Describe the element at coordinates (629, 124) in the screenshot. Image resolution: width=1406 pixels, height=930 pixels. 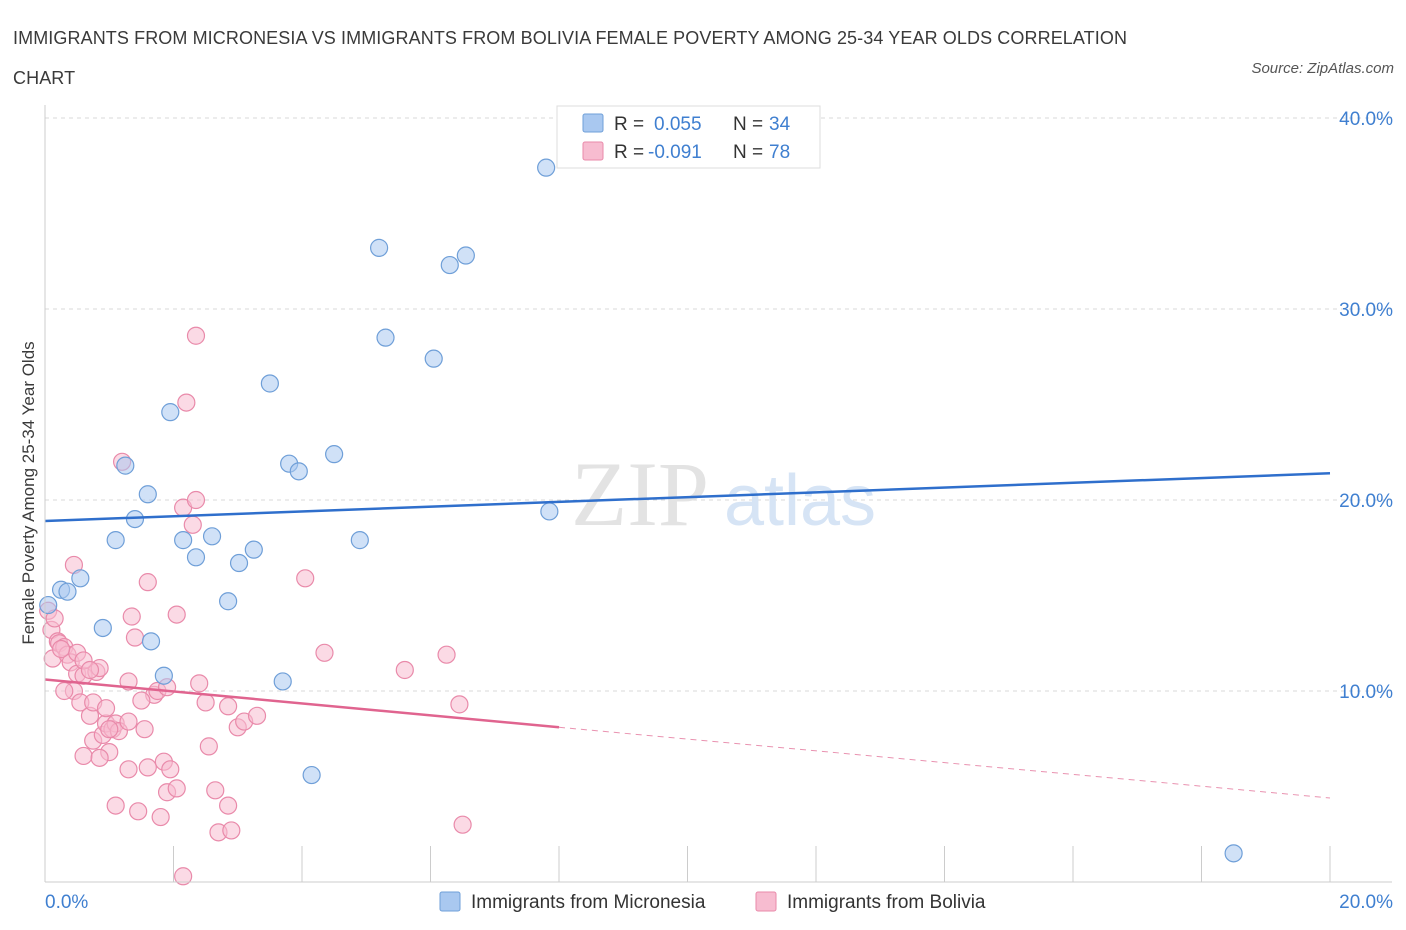
I see `stats-r-label-micronesia: R =` at that location.